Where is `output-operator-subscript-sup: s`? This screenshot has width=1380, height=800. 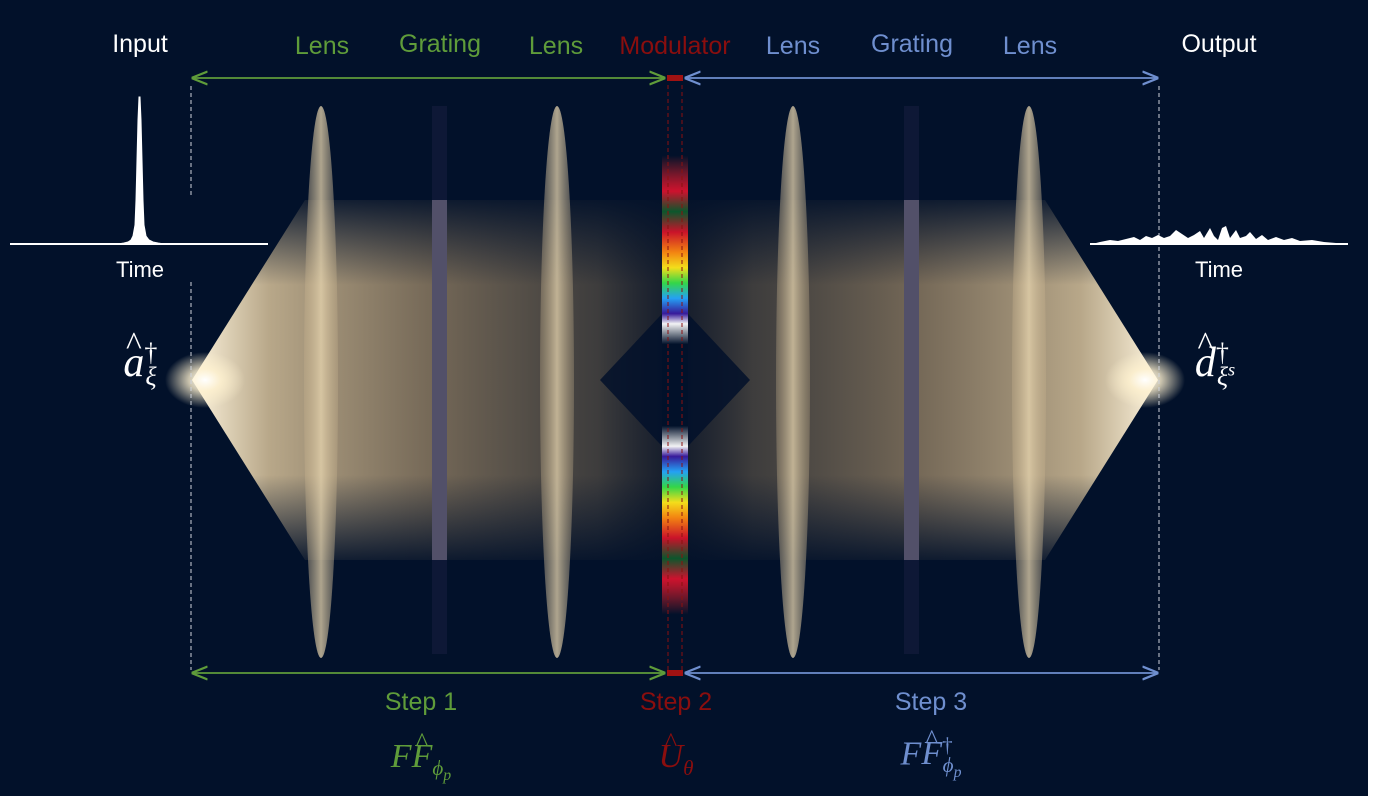 output-operator-subscript-sup: s is located at coordinates (1232, 369).